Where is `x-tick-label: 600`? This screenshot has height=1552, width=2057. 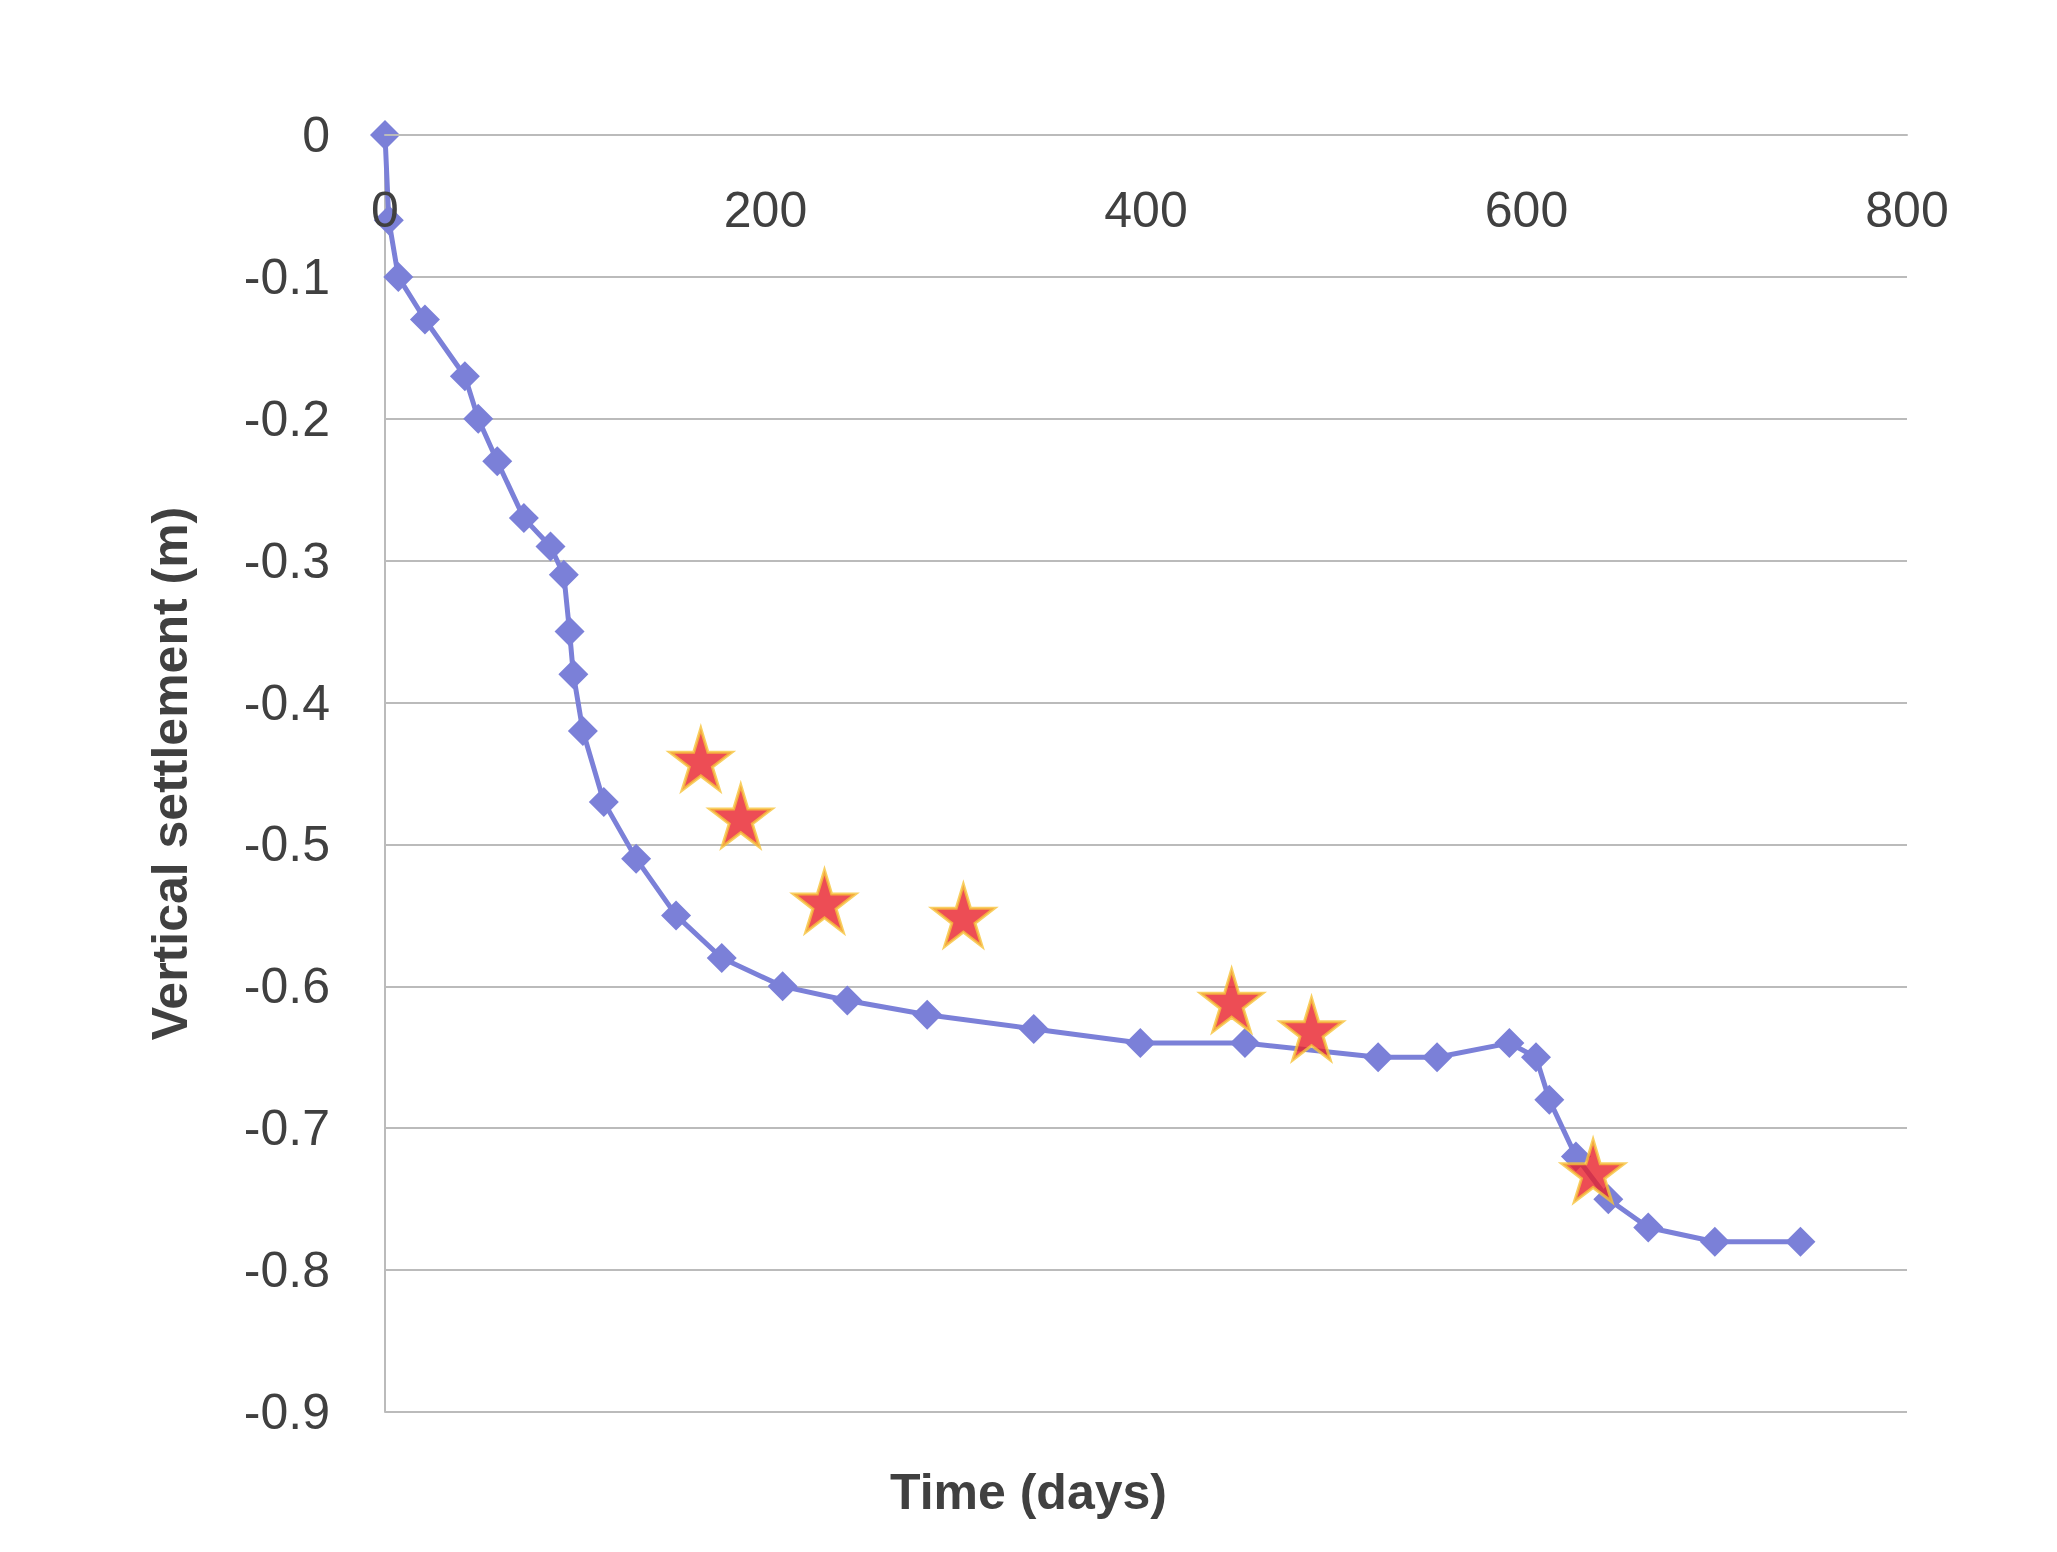 x-tick-label: 600 is located at coordinates (1526, 210).